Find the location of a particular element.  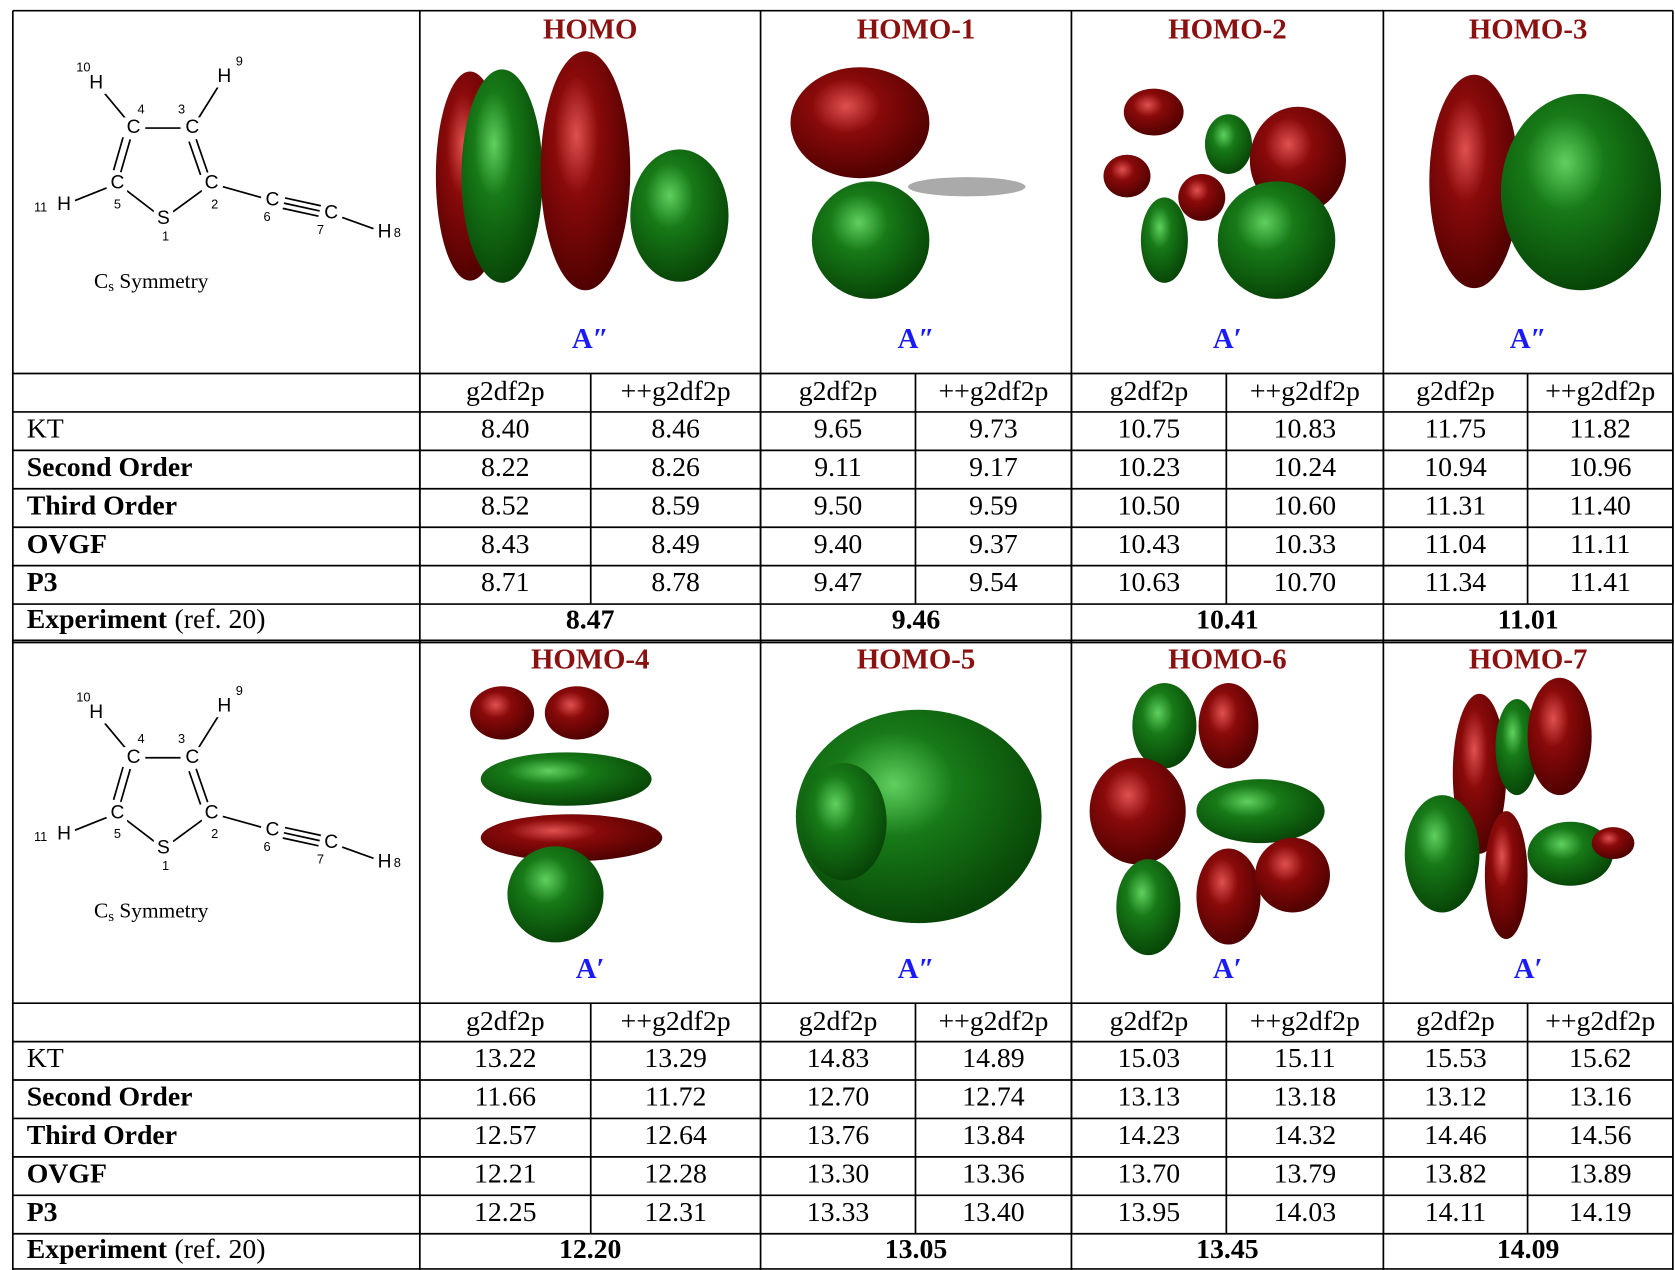

atom-number: 1 is located at coordinates (165, 235).